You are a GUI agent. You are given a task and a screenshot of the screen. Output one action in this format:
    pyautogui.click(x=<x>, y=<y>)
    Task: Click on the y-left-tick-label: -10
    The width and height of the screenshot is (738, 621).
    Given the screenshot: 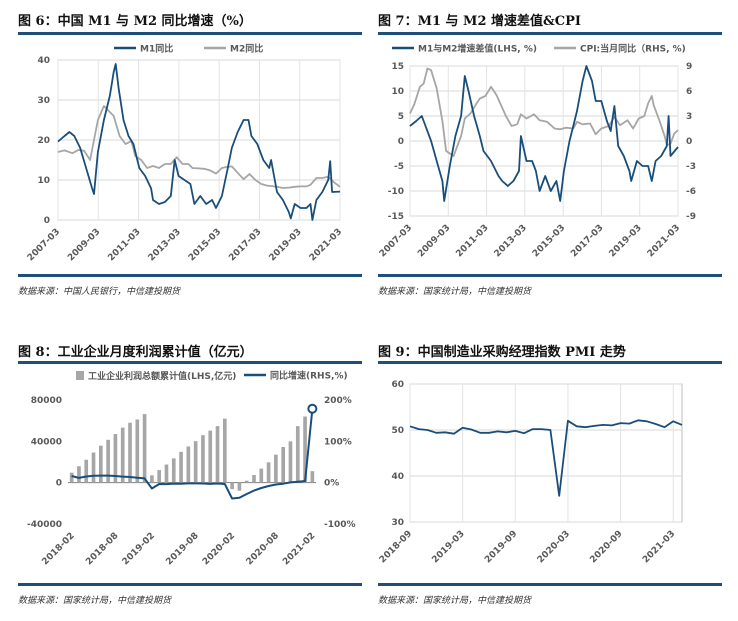 What is the action you would take?
    pyautogui.click(x=396, y=192)
    